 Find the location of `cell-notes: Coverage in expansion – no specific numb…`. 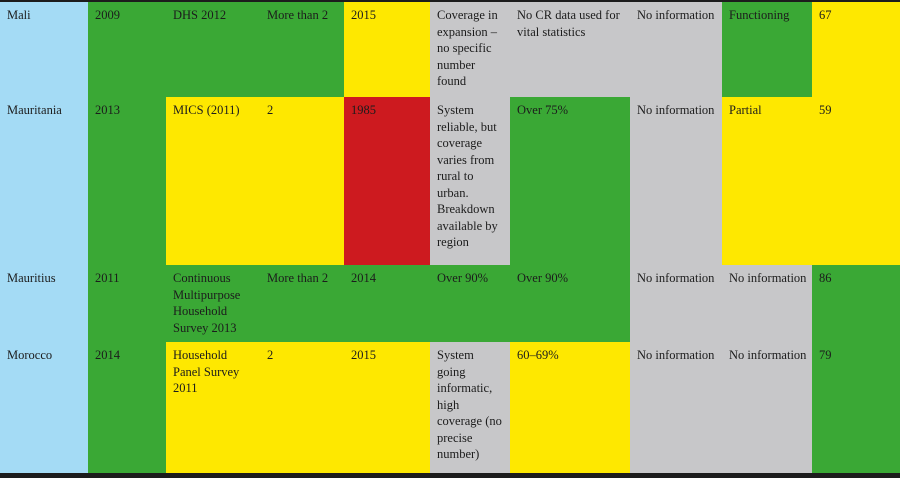

cell-notes: Coverage in expansion – no specific numb… is located at coordinates (470, 49).